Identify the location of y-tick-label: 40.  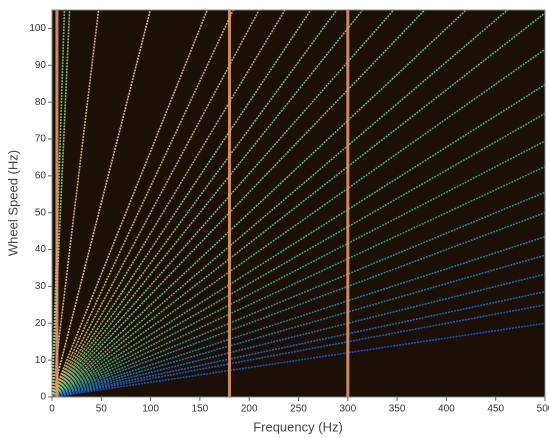
(41, 249).